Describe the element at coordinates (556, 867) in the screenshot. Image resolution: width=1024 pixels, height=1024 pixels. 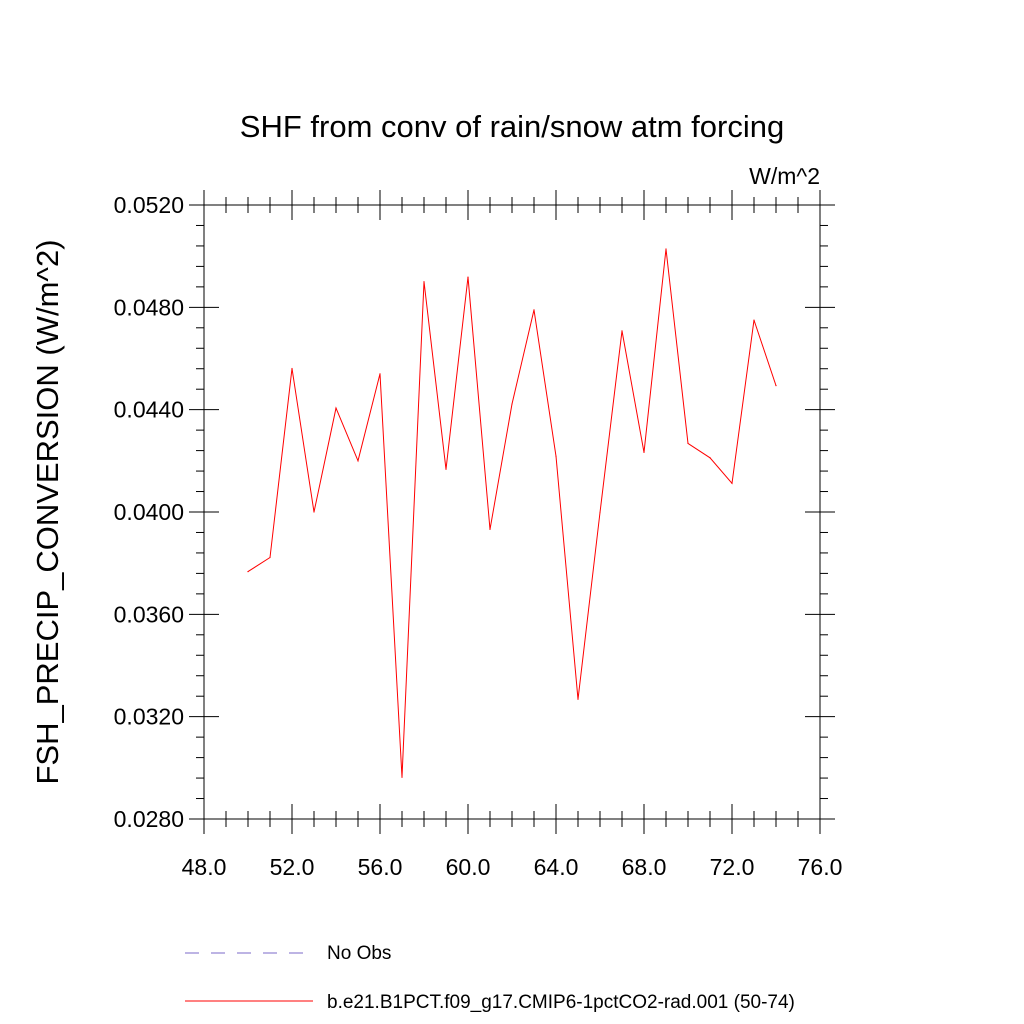
I see `x-tick-label: 64.0` at that location.